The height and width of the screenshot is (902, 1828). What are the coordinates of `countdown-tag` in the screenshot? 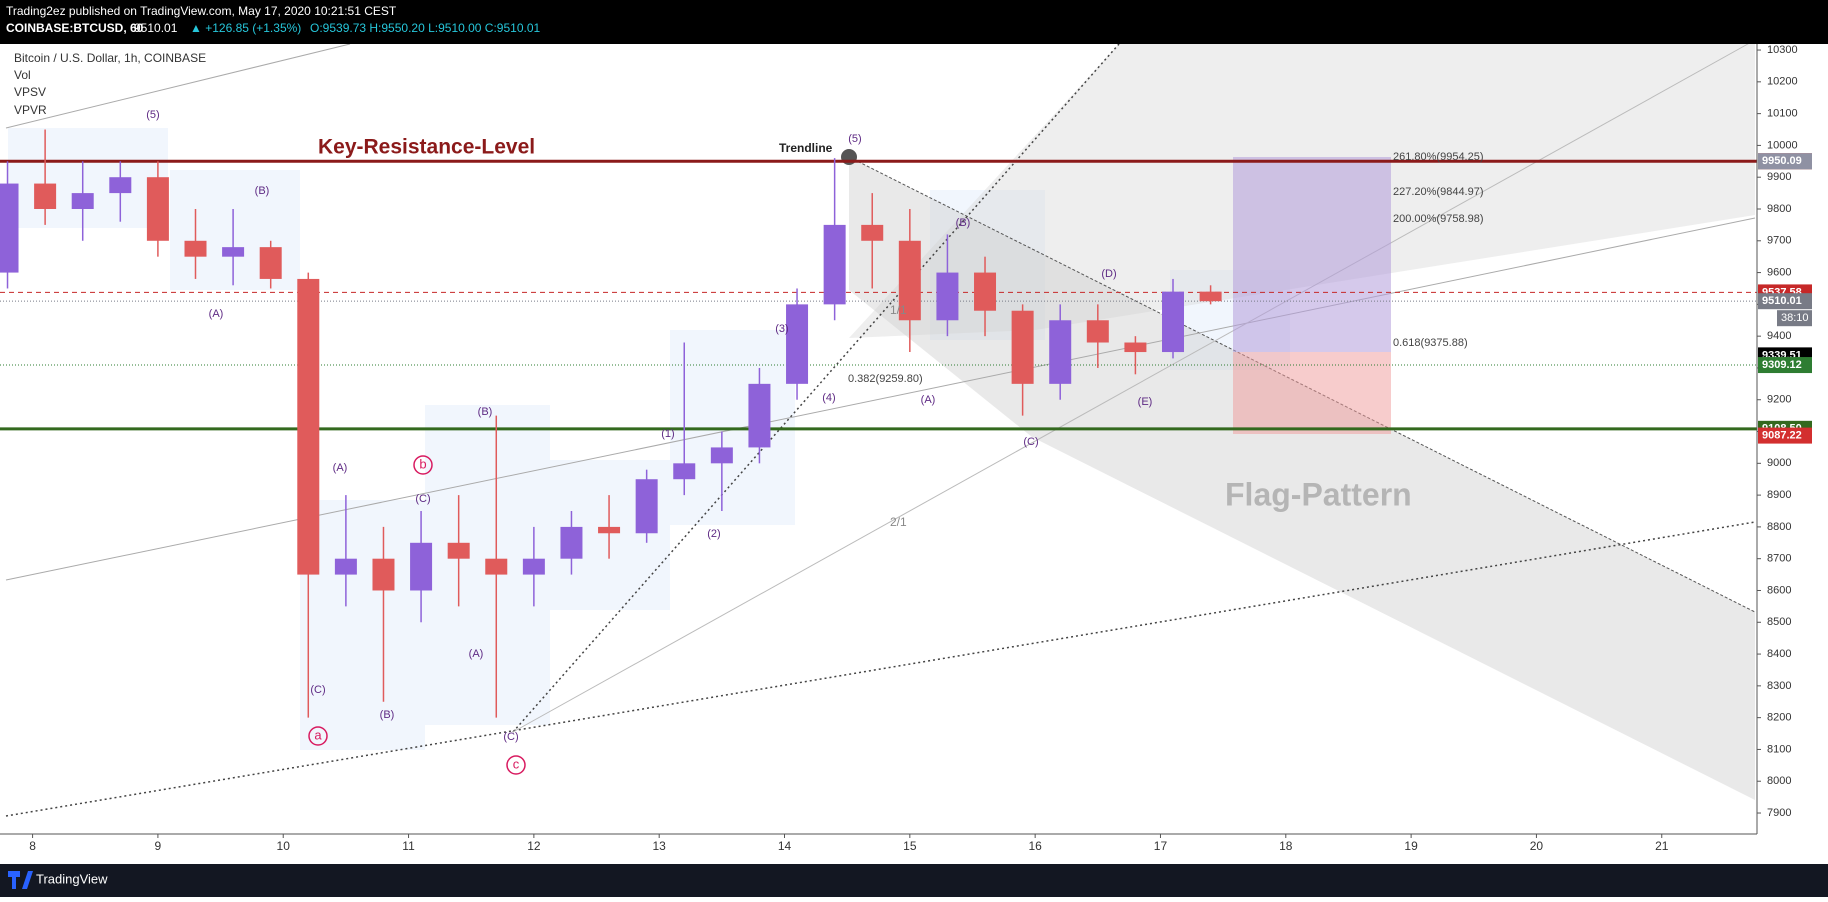 It's located at (1794, 318).